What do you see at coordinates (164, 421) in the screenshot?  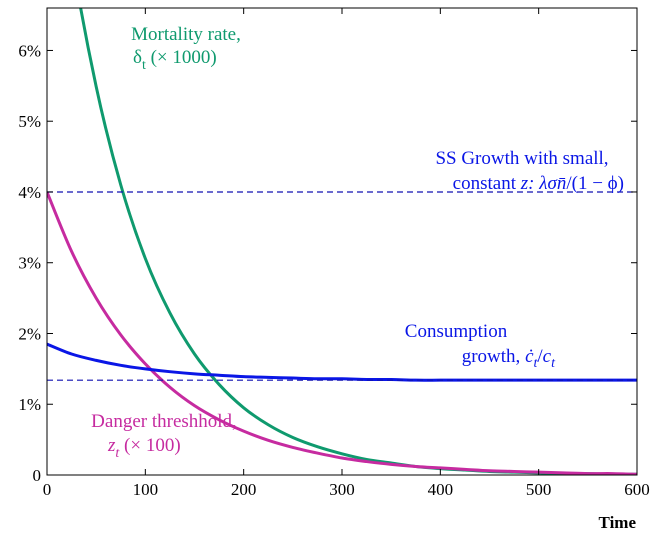 I see `annotation-danger-line1: Danger threshhold,` at bounding box center [164, 421].